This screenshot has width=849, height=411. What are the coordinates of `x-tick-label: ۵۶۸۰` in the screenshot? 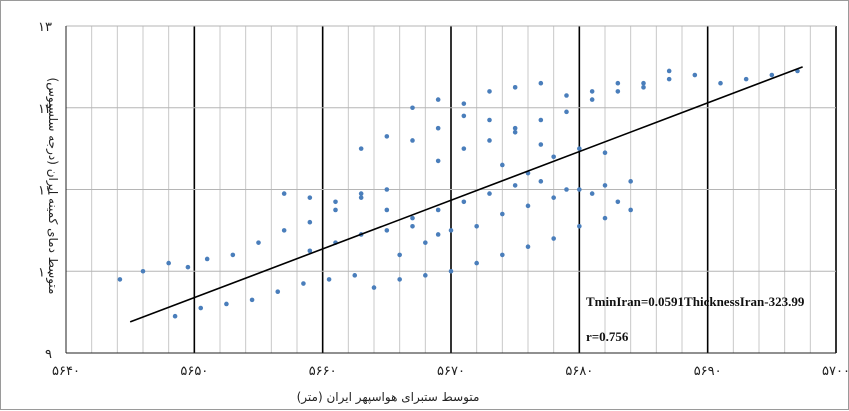 It's located at (579, 371).